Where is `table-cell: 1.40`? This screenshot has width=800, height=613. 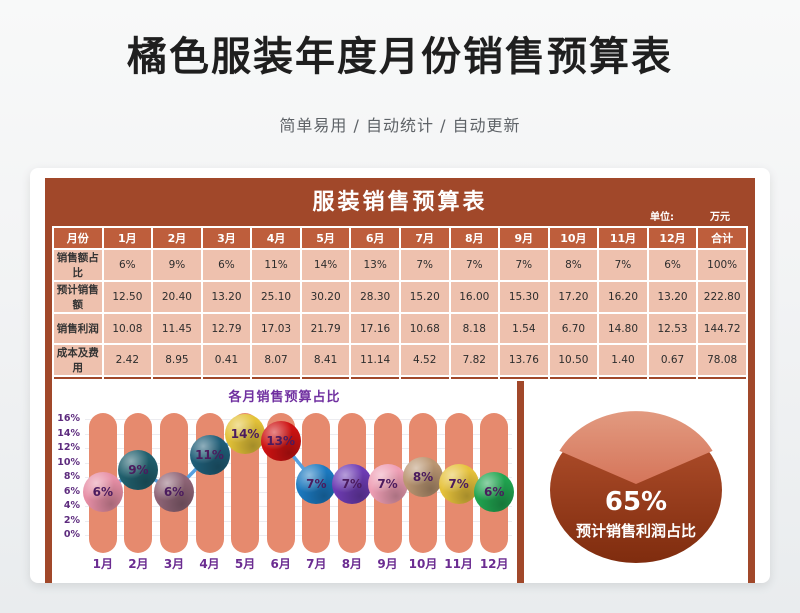
table-cell: 1.40 is located at coordinates (623, 360).